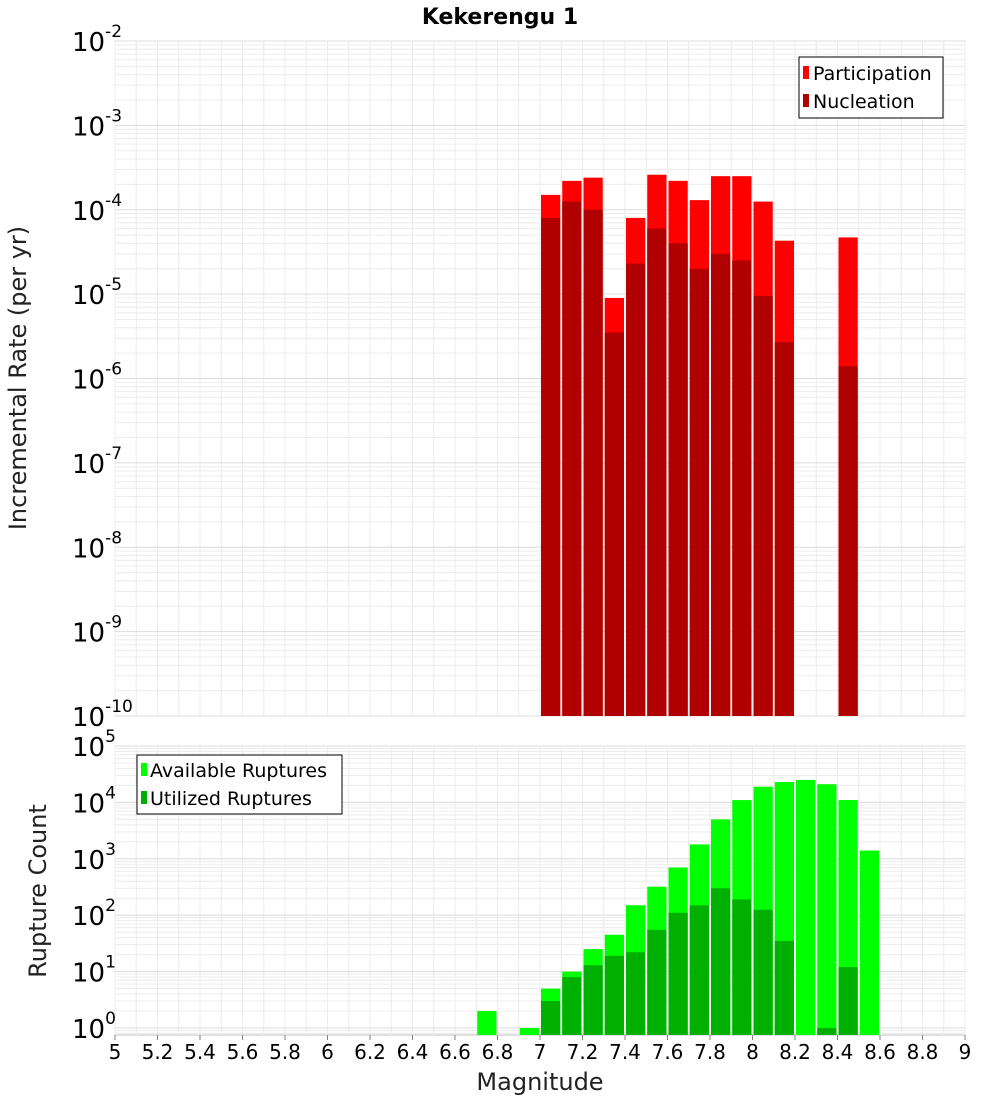 The height and width of the screenshot is (1100, 1000). I want to click on x-tick-label: 6.4, so click(413, 1052).